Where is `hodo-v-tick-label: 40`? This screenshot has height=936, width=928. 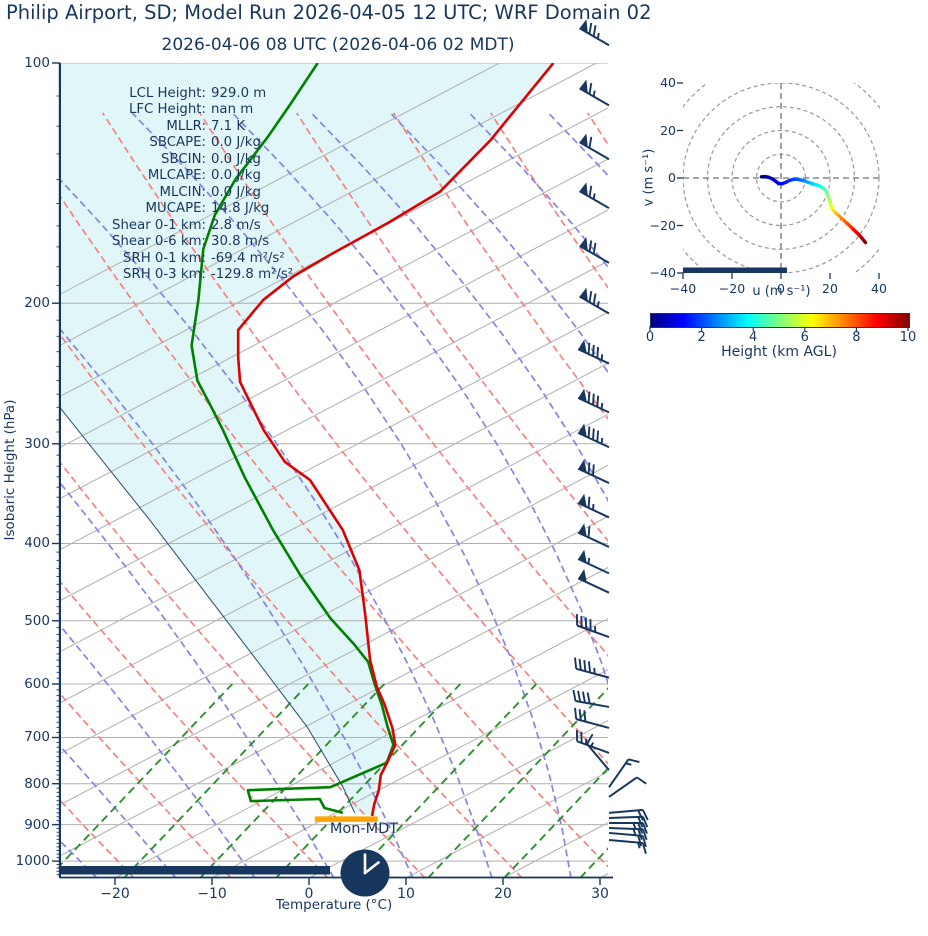 hodo-v-tick-label: 40 is located at coordinates (668, 82).